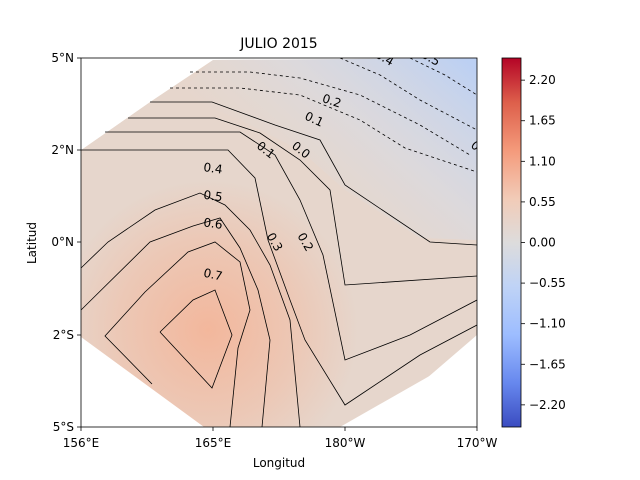 The image size is (640, 480). I want to click on x-axis-ticks: 156°E 165°E 180°W 170°W, so click(280, 438).